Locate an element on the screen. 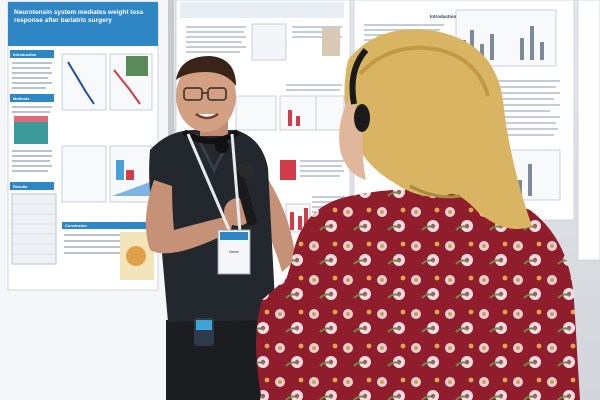  poster-section-conclusion: Conclusion is located at coordinates (76, 225).